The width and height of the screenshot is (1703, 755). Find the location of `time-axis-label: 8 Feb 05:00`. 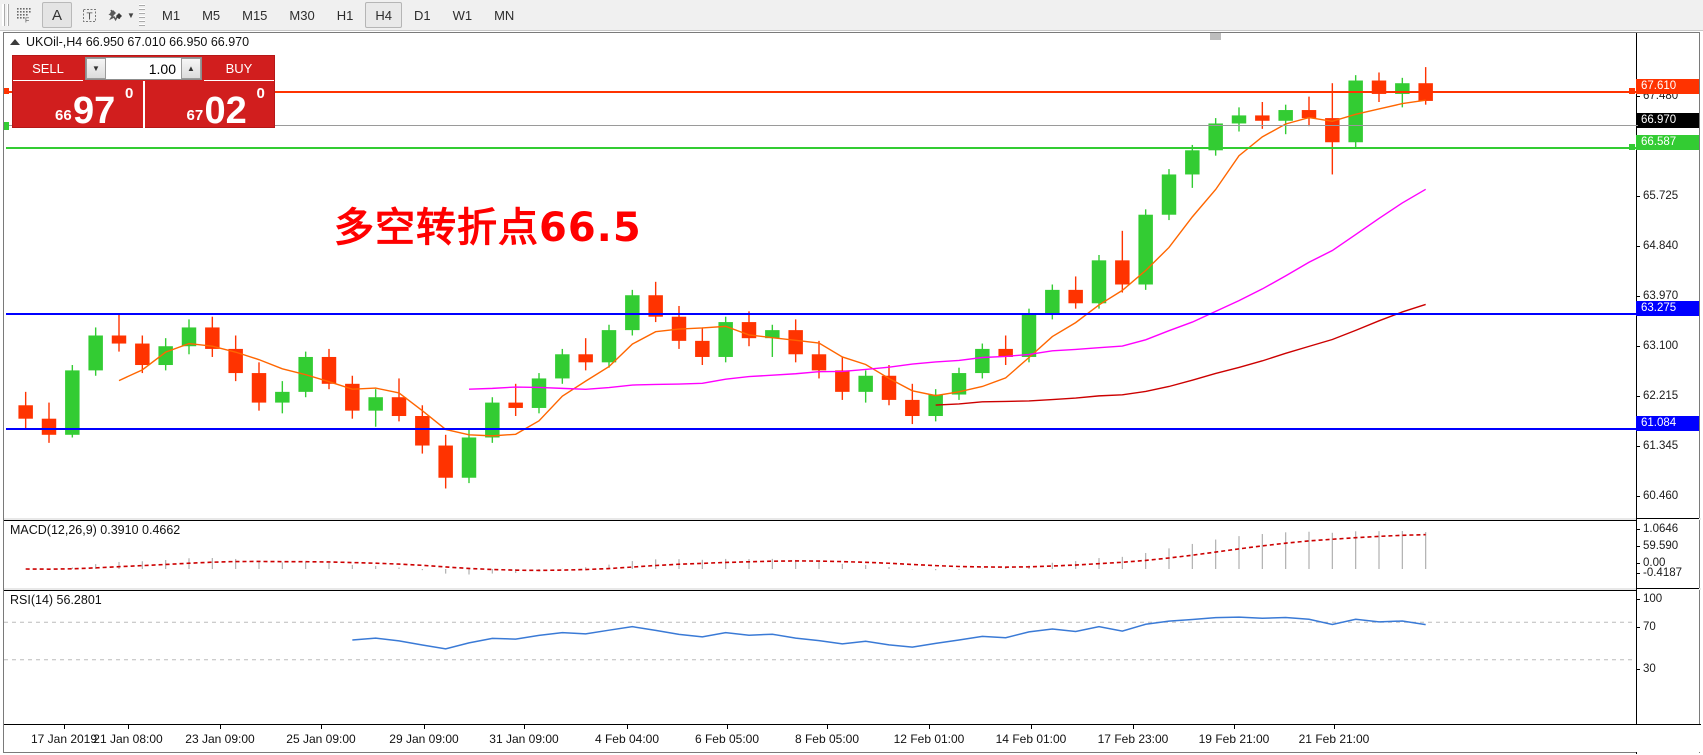

time-axis-label: 8 Feb 05:00 is located at coordinates (827, 739).